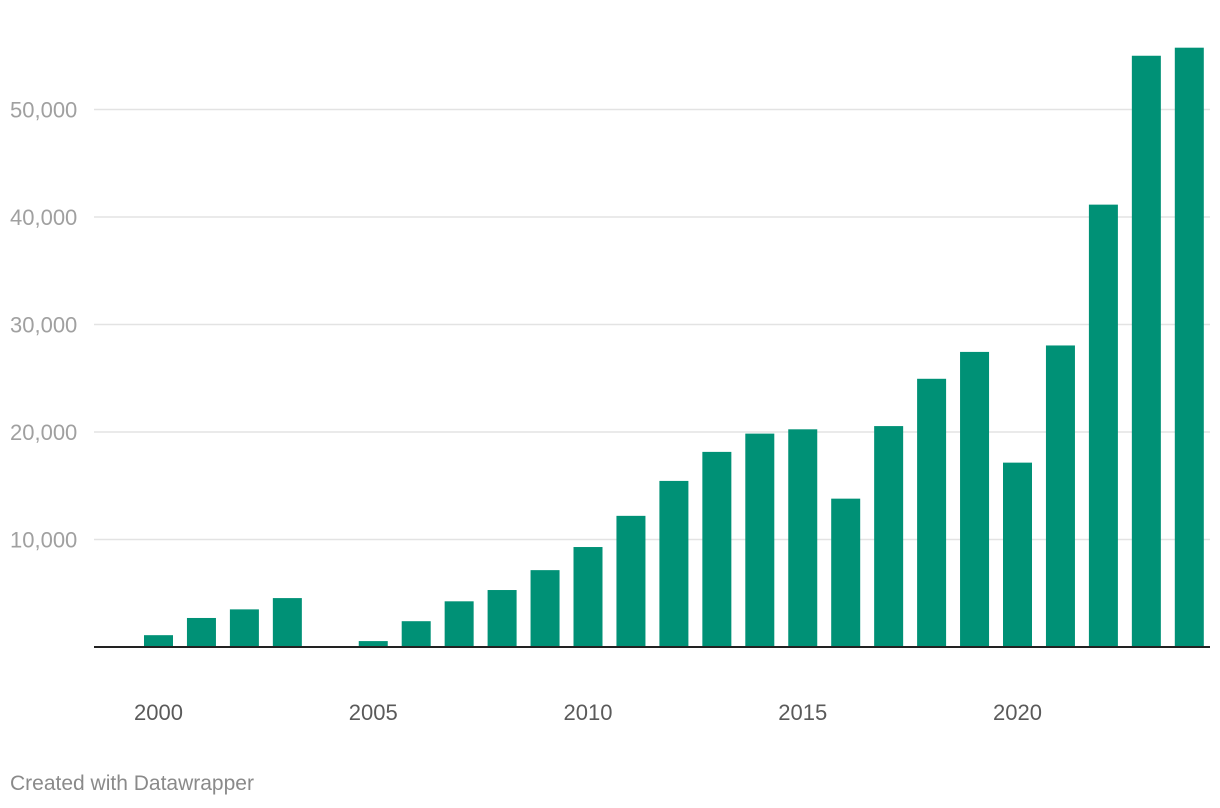  Describe the element at coordinates (1017, 712) in the screenshot. I see `x-tick-label: 2020` at that location.